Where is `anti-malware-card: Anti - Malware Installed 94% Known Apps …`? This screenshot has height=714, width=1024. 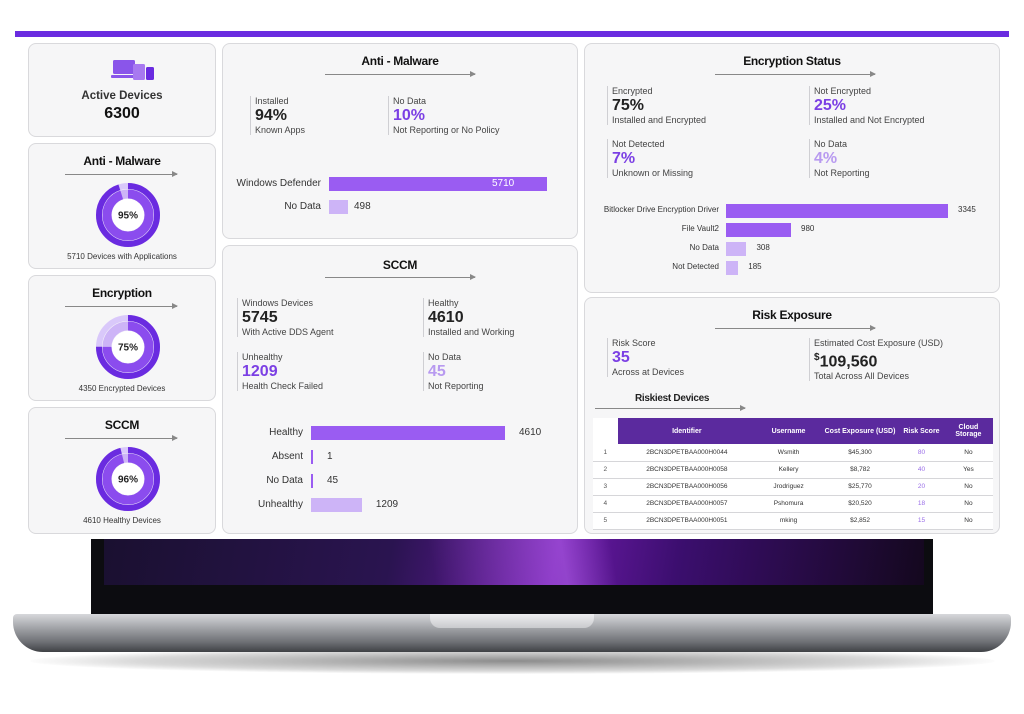 anti-malware-card: Anti - Malware Installed 94% Known Apps … is located at coordinates (400, 141).